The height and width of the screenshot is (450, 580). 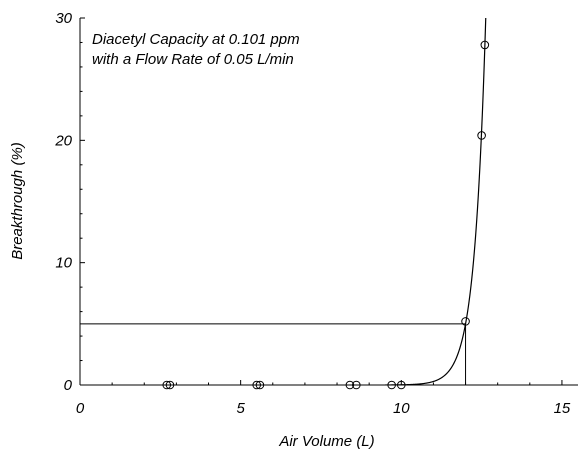 What do you see at coordinates (68, 385) in the screenshot?
I see `y-tick-label: 0` at bounding box center [68, 385].